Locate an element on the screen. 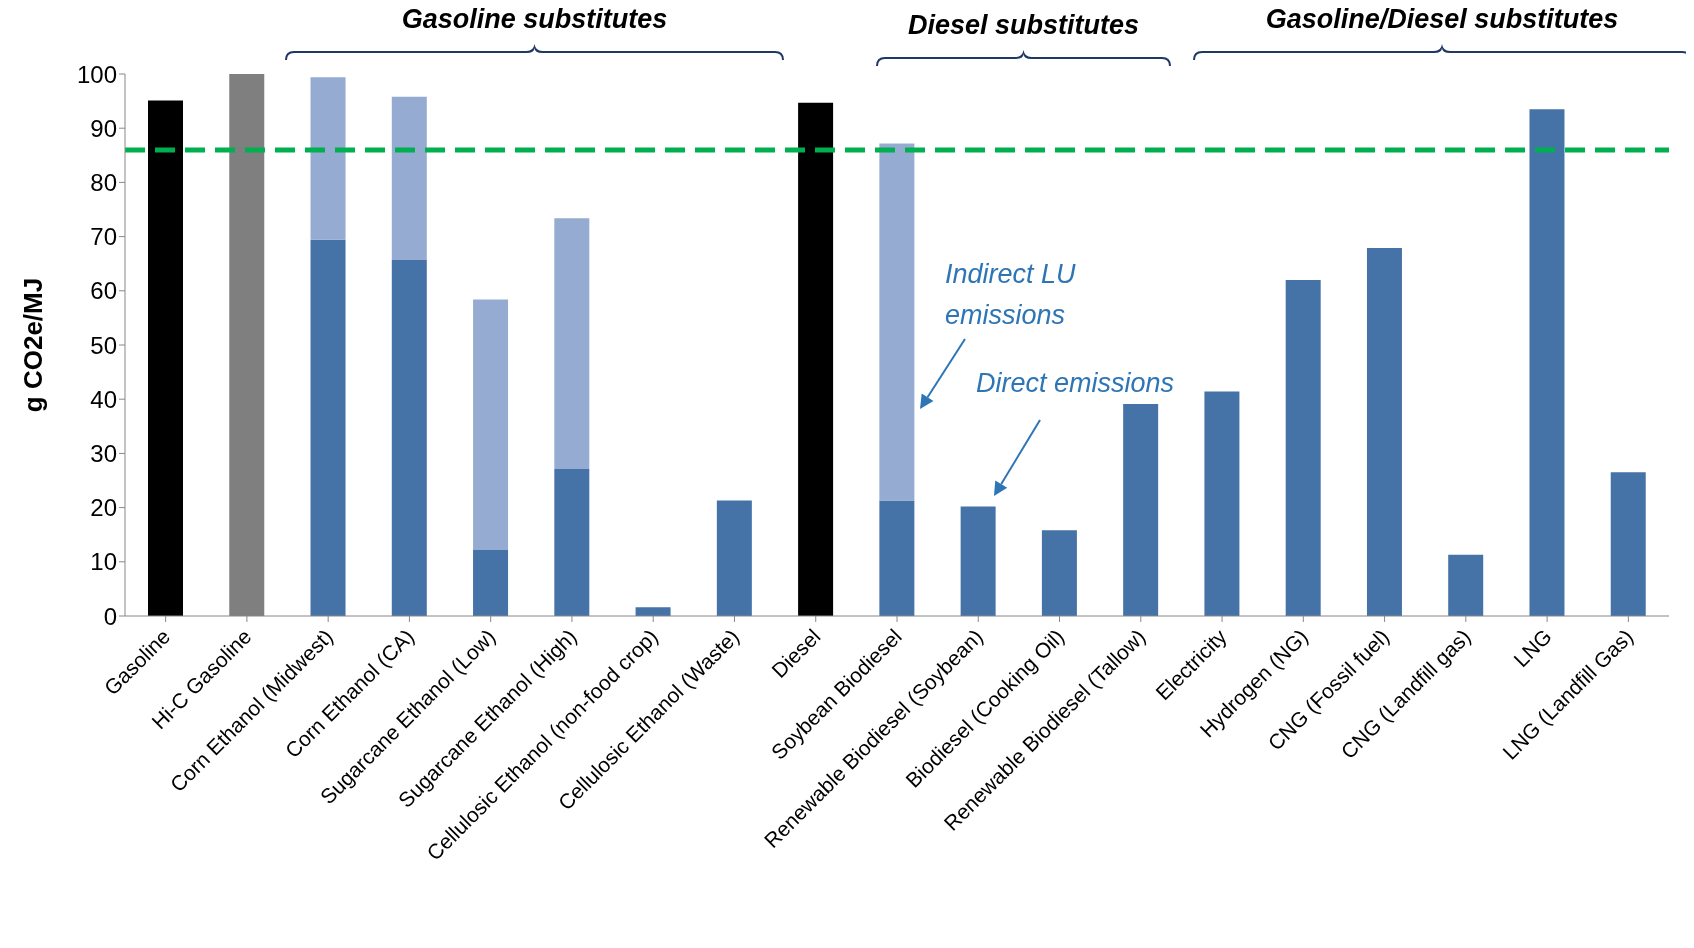  y-tick-label: 10 is located at coordinates (103, 562).